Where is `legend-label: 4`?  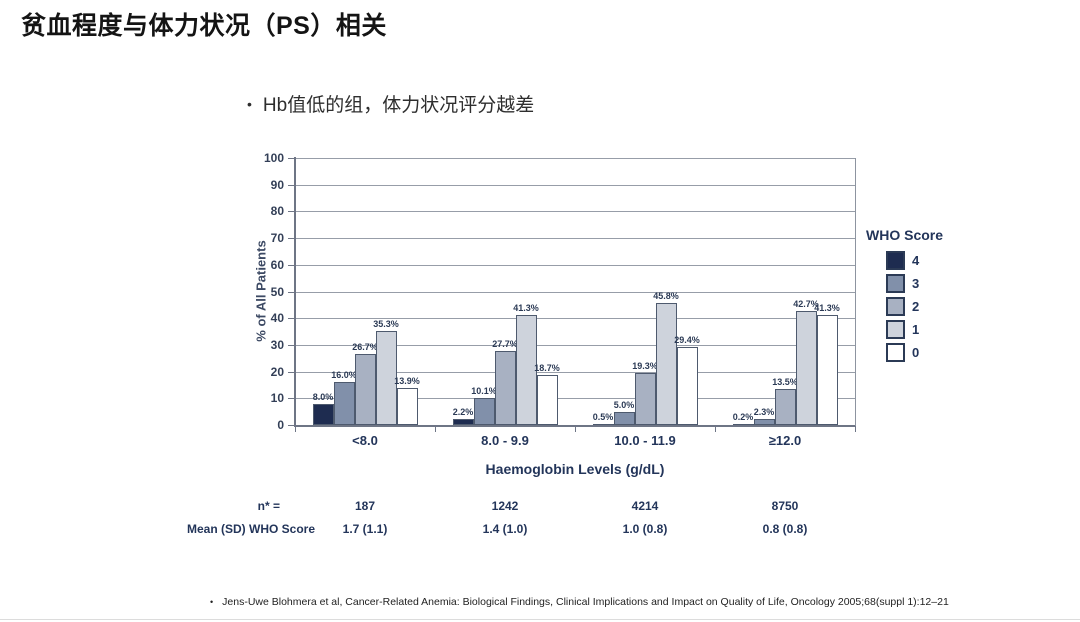
legend-label: 4 is located at coordinates (916, 260).